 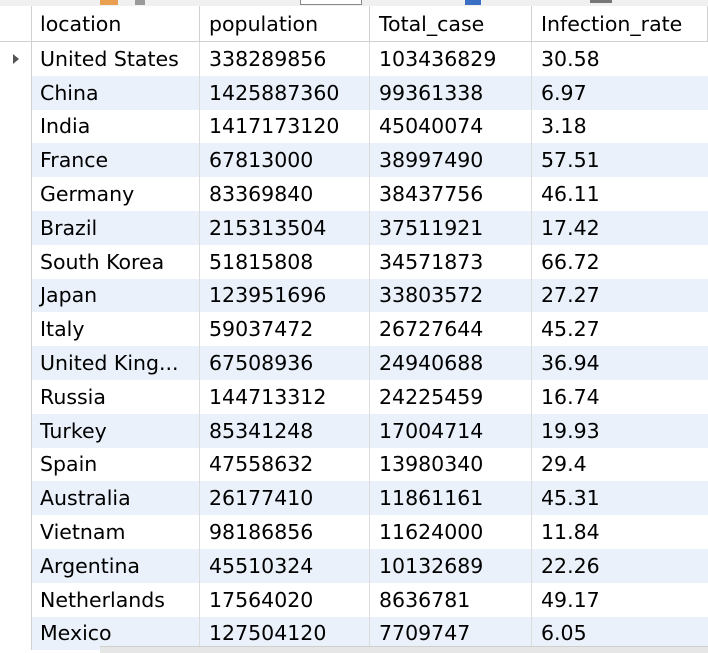 What do you see at coordinates (570, 58) in the screenshot?
I see `cell-infection-rate: 30.58` at bounding box center [570, 58].